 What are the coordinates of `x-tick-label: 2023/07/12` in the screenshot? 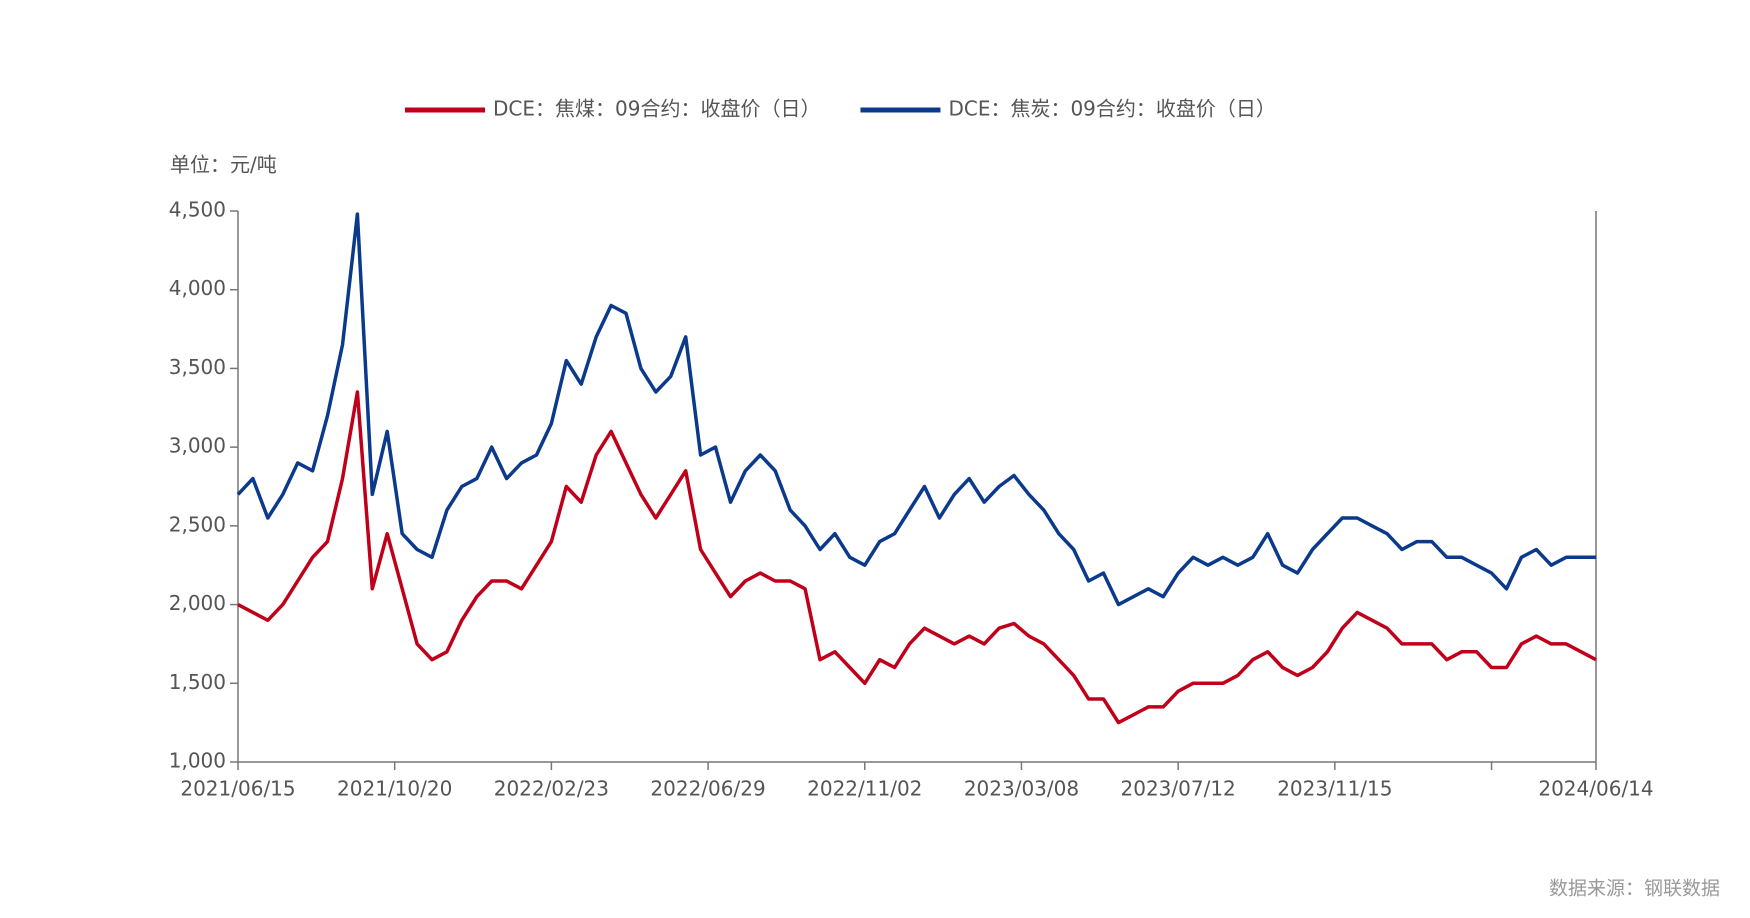 It's located at (1178, 789).